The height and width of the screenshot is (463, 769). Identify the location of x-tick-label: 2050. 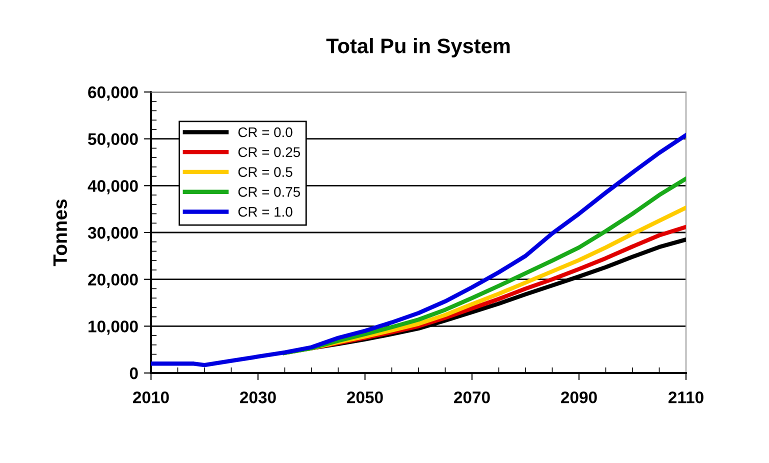
(365, 397).